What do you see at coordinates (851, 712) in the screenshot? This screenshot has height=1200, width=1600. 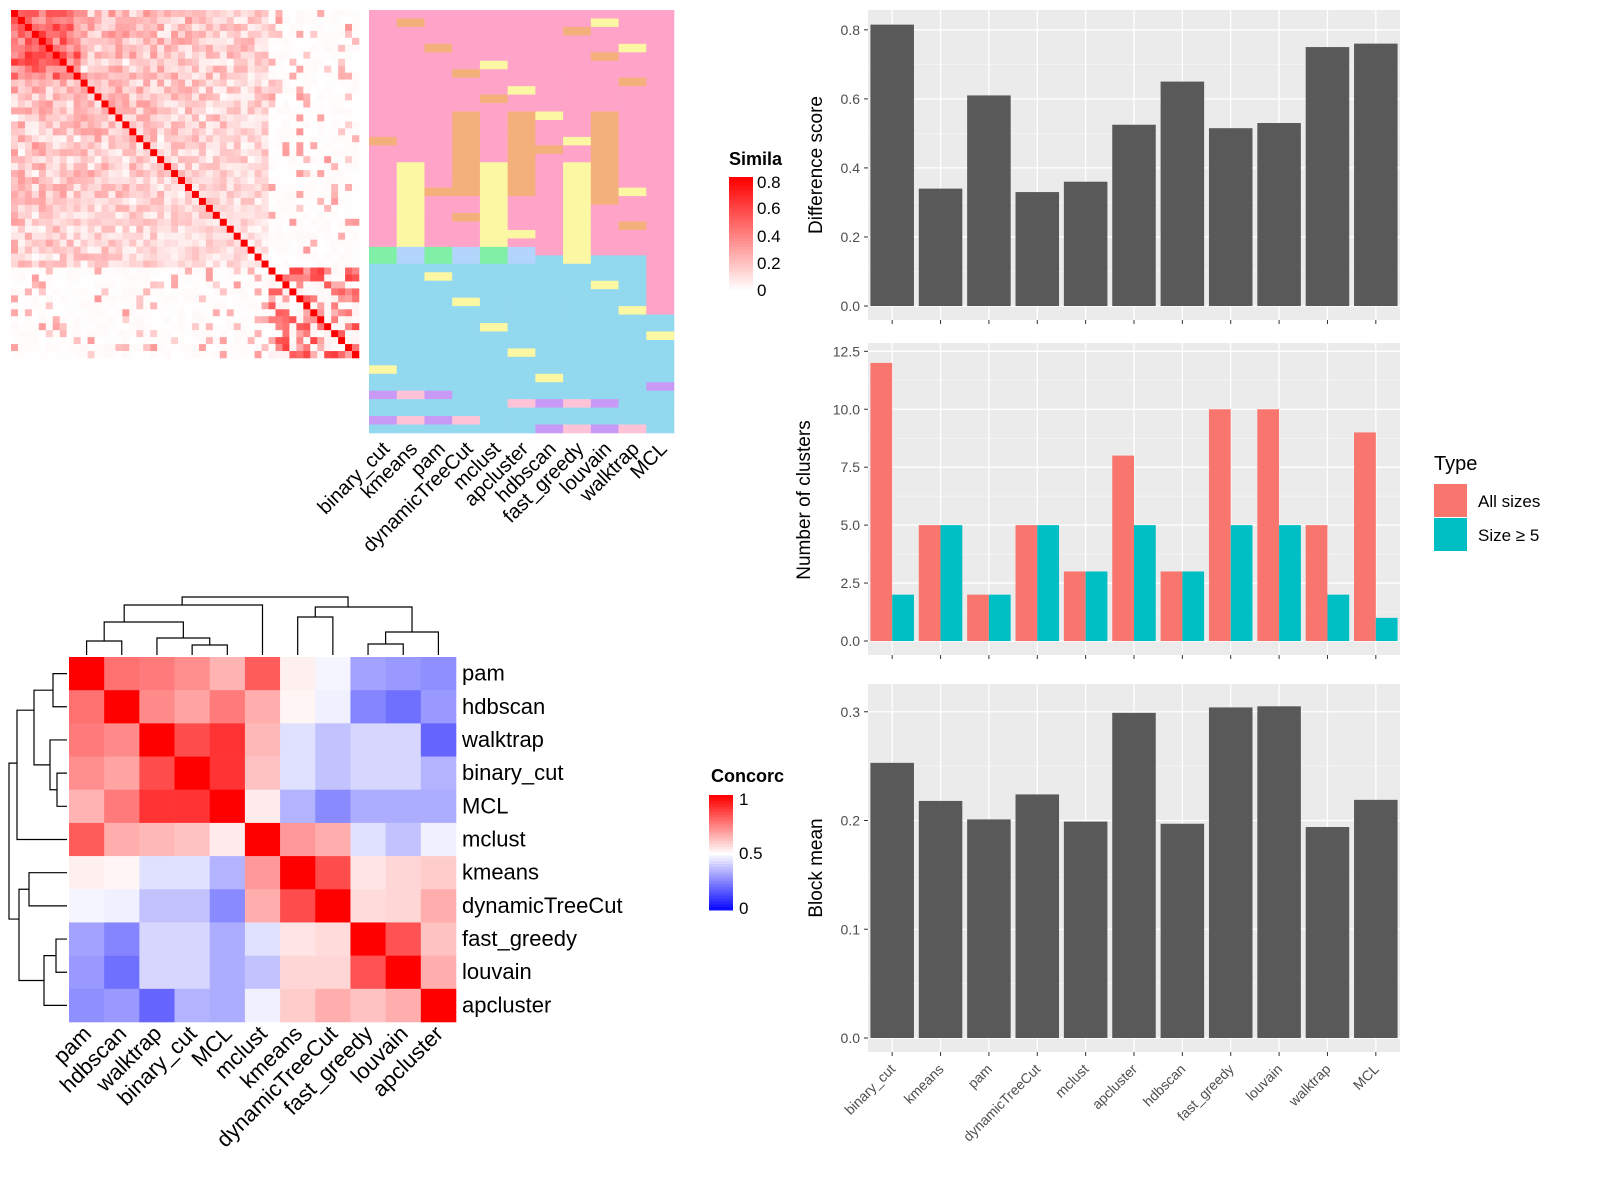 I see `y-tick-label: 0.3` at bounding box center [851, 712].